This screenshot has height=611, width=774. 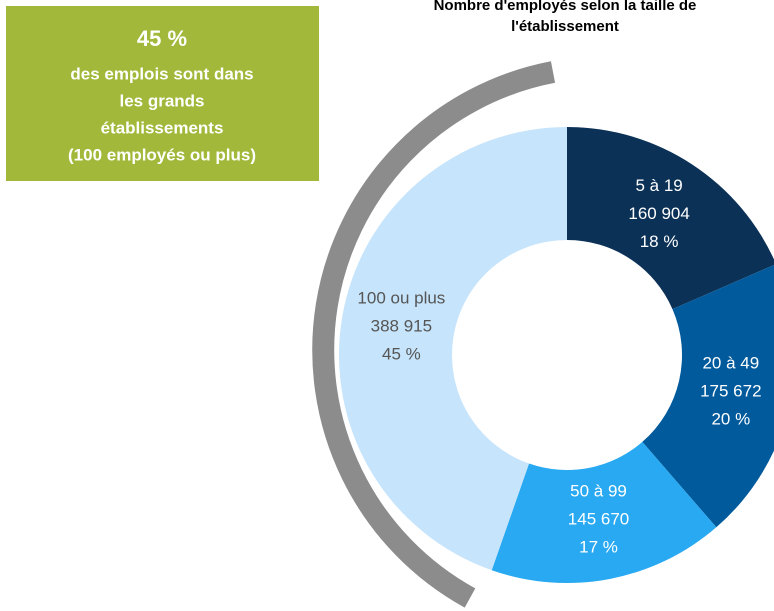 I want to click on segment-label: 388 915, so click(x=401, y=325).